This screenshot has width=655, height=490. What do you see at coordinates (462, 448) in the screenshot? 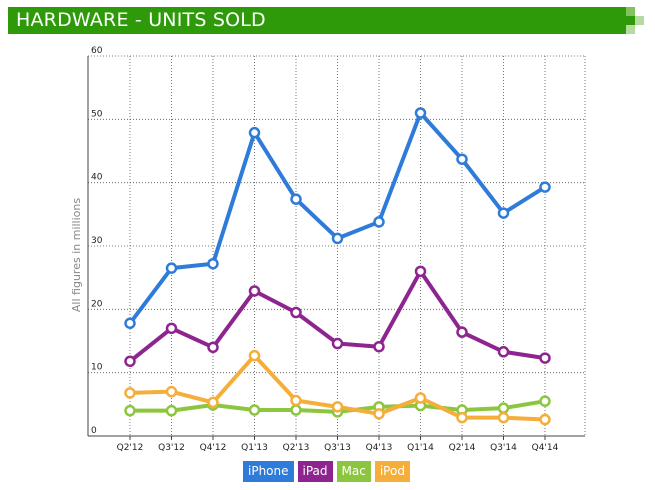
I see `x-tick-label: Q2'14` at bounding box center [462, 448].